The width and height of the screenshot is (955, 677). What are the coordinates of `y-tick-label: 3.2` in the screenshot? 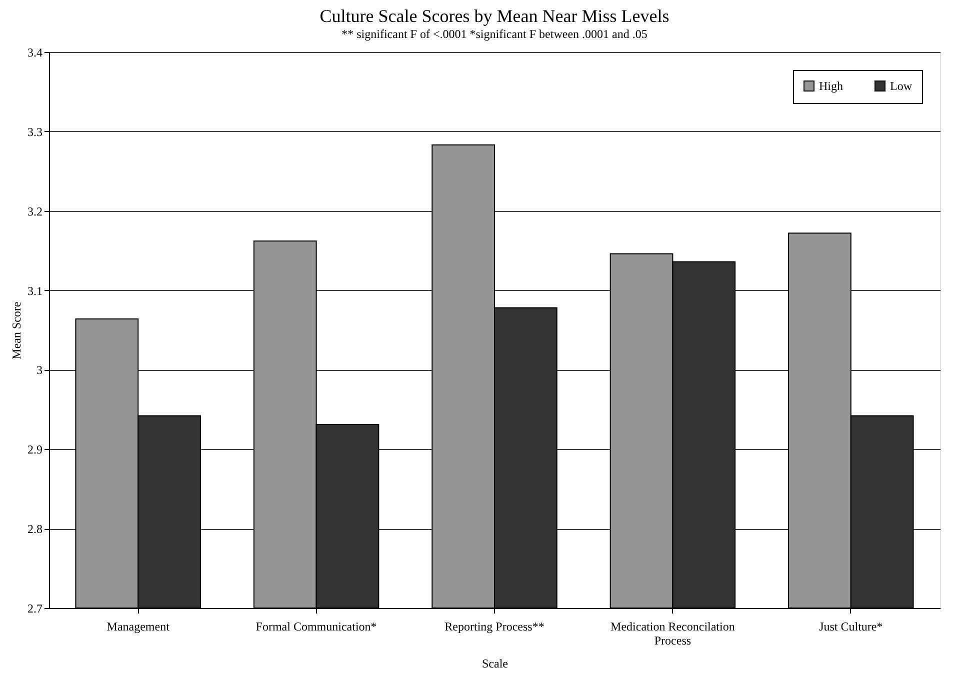 It's located at (35, 211).